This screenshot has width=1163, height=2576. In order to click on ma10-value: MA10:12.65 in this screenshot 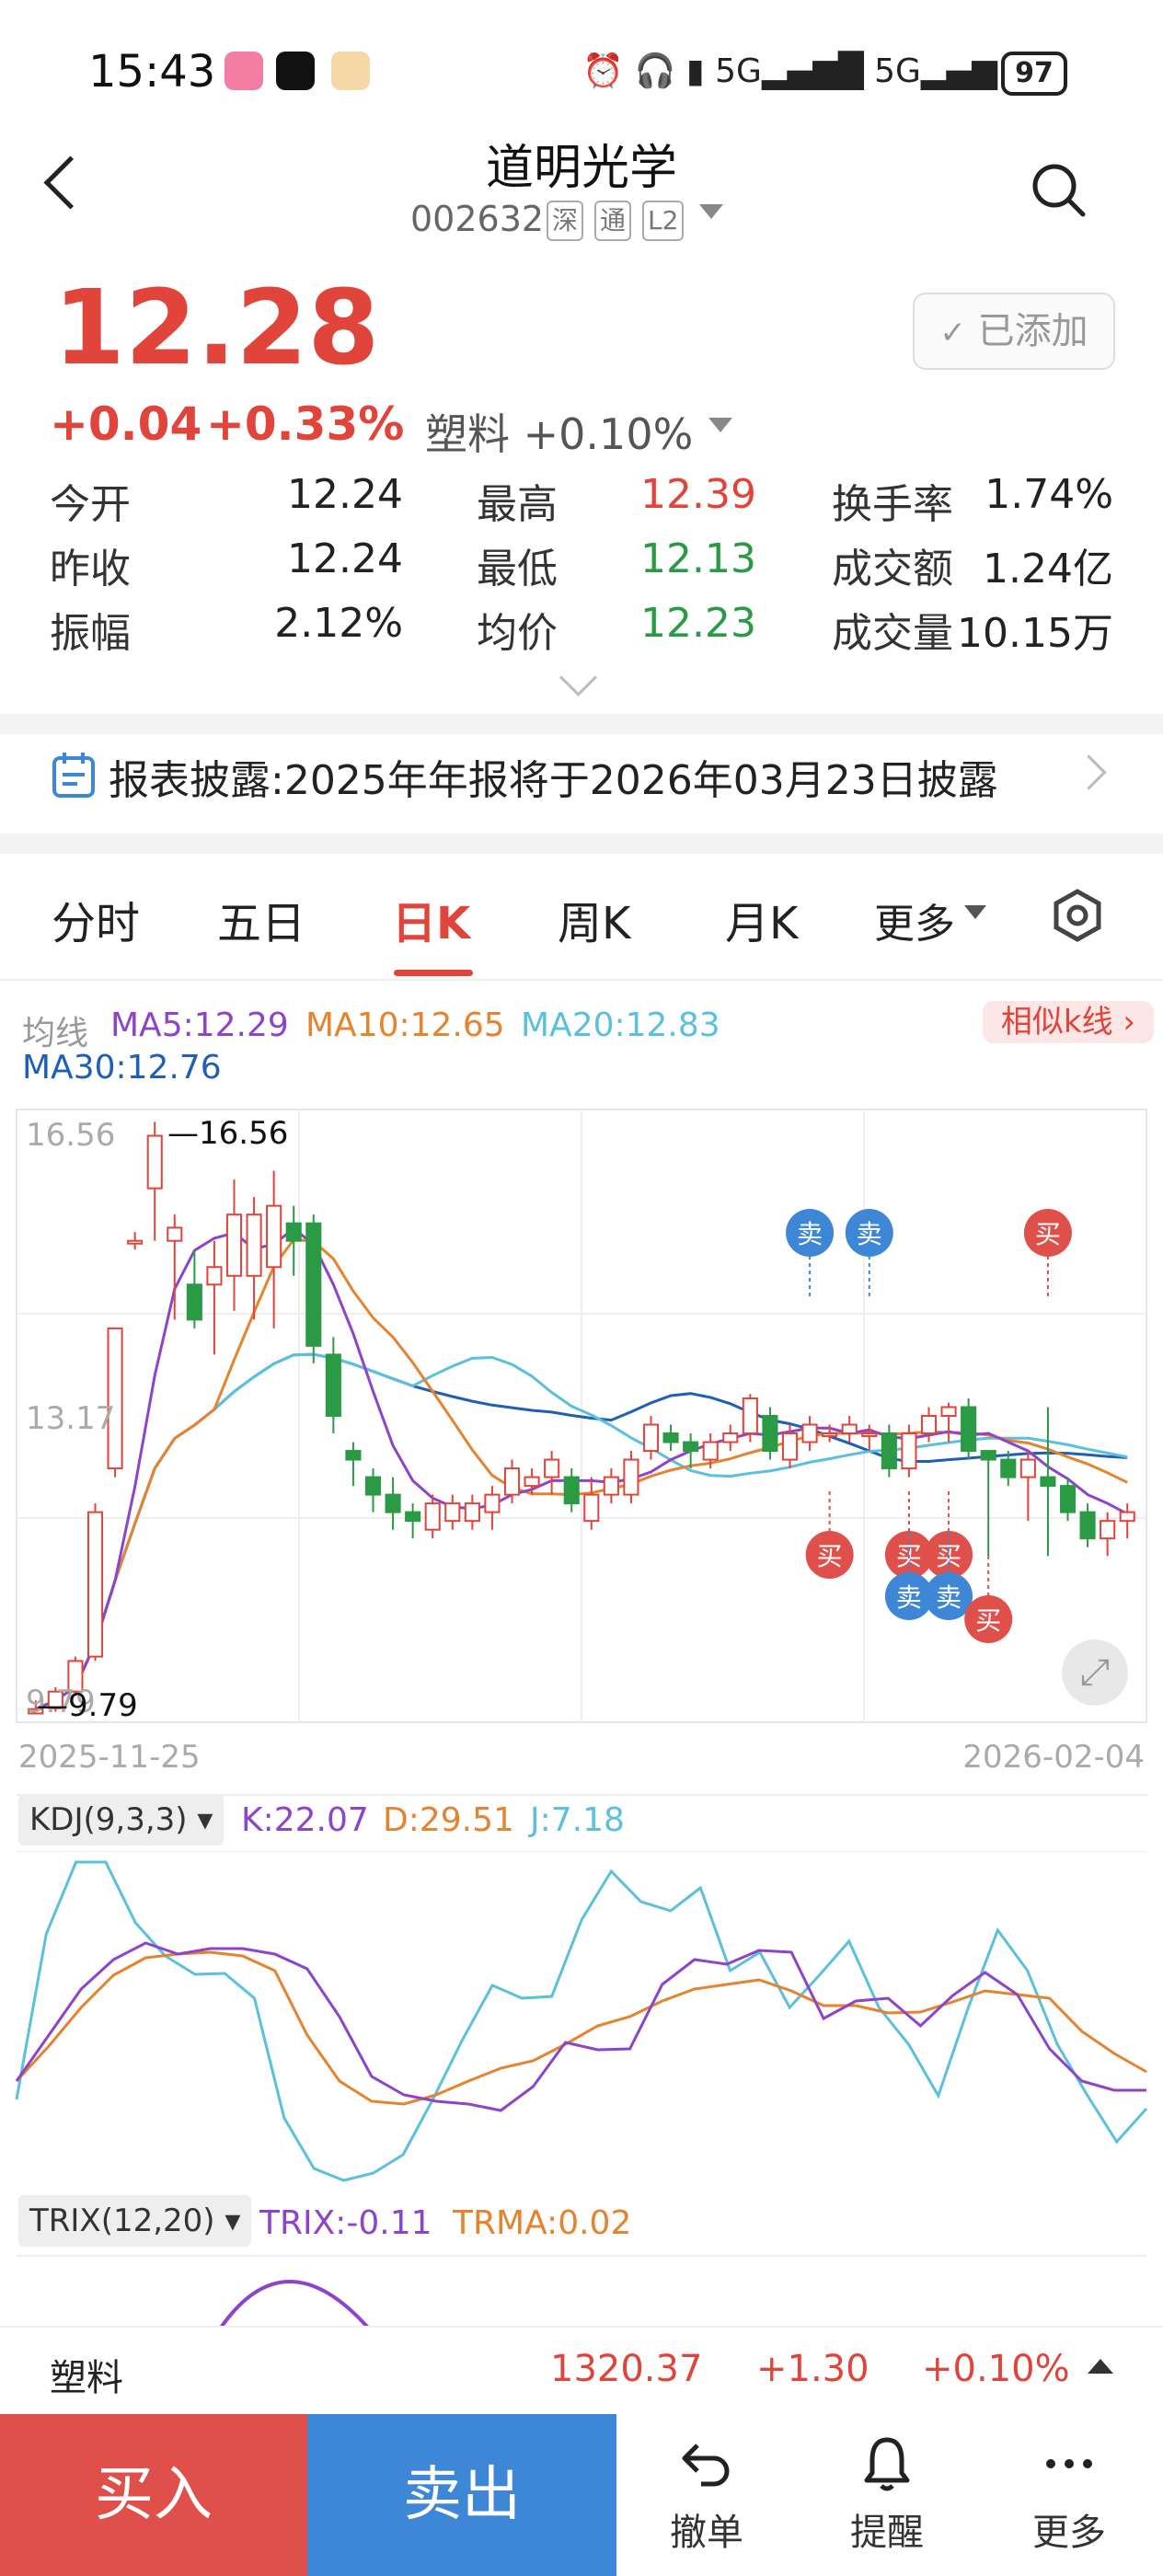, I will do `click(405, 1025)`.